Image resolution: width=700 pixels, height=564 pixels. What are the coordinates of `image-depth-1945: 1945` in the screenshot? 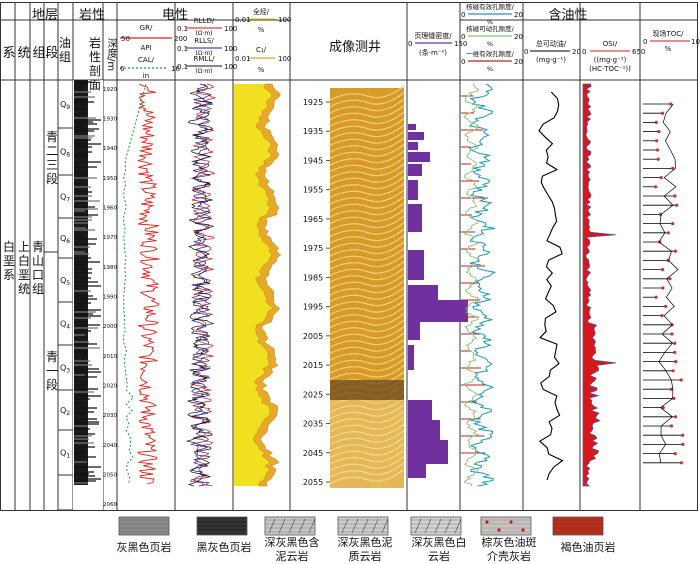 It's located at (313, 160).